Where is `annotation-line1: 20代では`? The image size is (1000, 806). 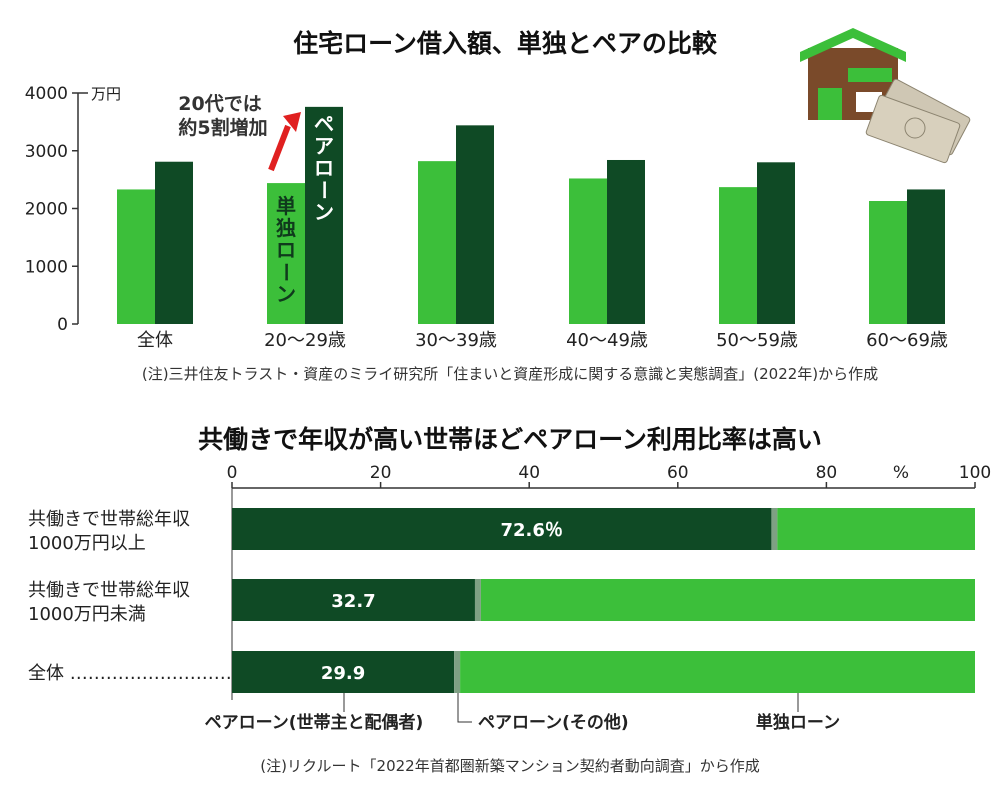
annotation-line1: 20代では is located at coordinates (219, 104).